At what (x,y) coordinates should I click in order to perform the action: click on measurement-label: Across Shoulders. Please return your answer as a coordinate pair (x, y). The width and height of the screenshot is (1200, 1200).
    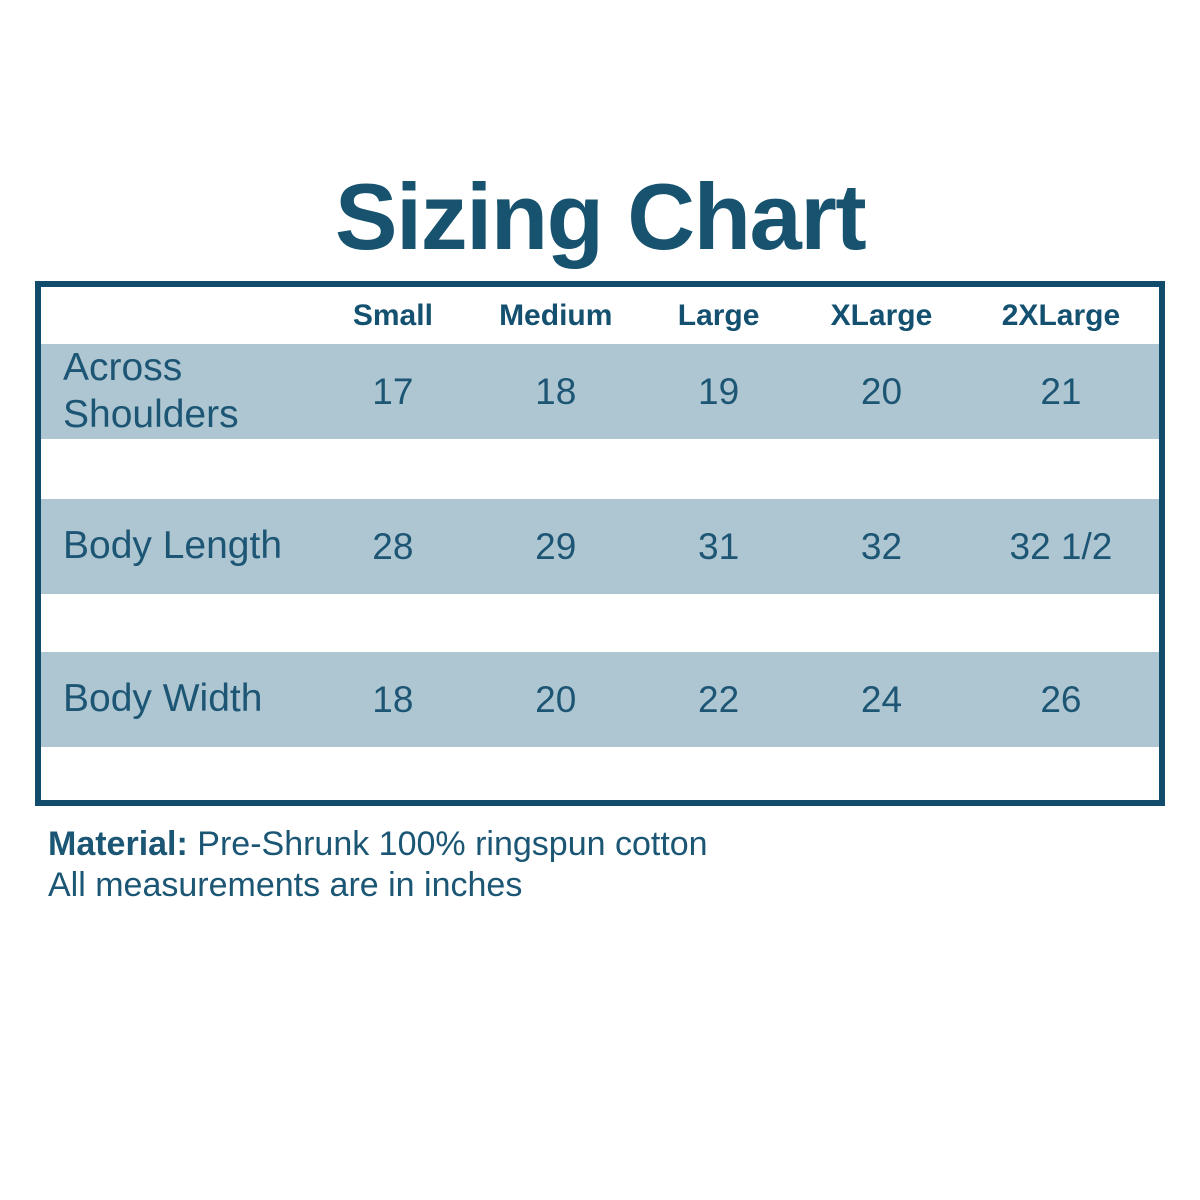
    Looking at the image, I should click on (175, 391).